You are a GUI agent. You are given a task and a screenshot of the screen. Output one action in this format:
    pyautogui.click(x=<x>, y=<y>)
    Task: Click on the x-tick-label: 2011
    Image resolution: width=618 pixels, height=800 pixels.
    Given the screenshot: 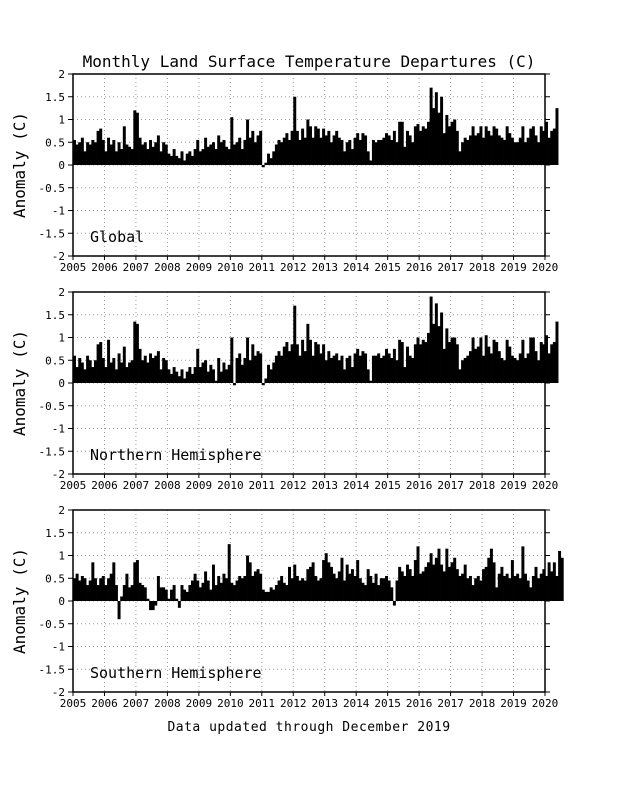 What is the action you would take?
    pyautogui.click(x=262, y=267)
    